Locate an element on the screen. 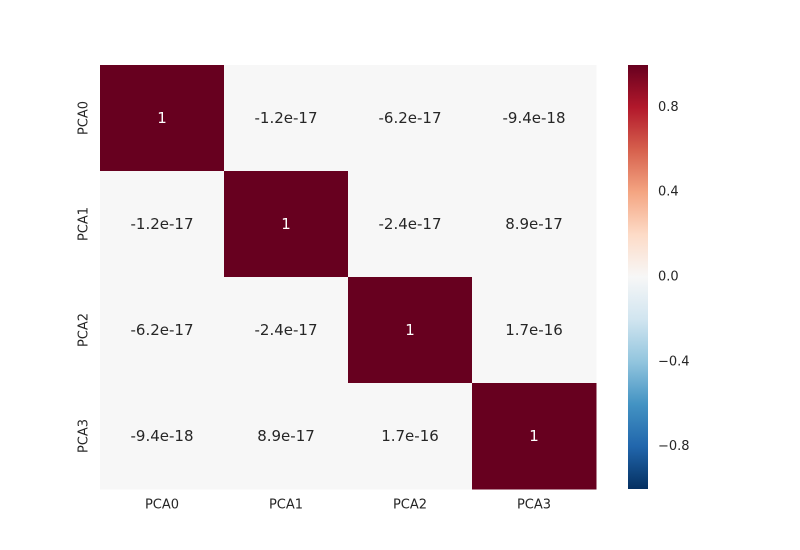  x-tick-label: PCA1 is located at coordinates (286, 505).